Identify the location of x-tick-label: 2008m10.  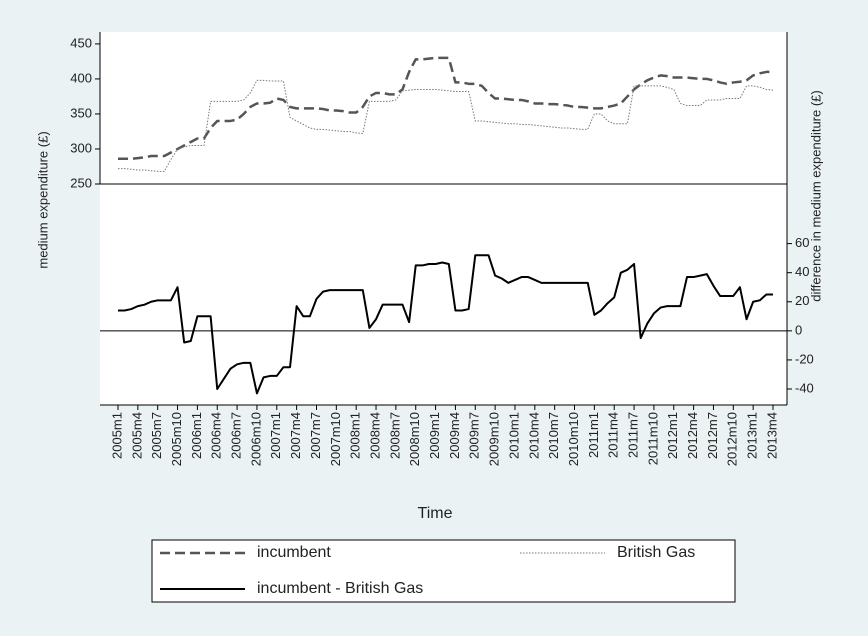
(414, 439).